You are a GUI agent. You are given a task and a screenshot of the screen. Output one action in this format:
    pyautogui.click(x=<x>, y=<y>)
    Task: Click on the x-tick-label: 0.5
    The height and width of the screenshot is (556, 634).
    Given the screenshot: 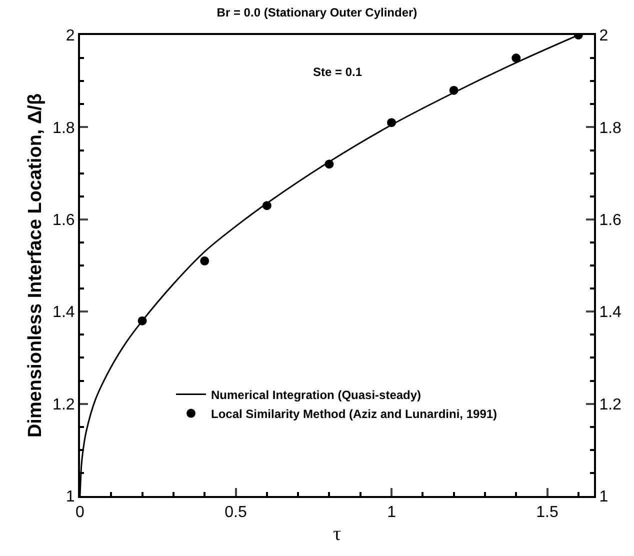 What is the action you would take?
    pyautogui.click(x=235, y=513)
    